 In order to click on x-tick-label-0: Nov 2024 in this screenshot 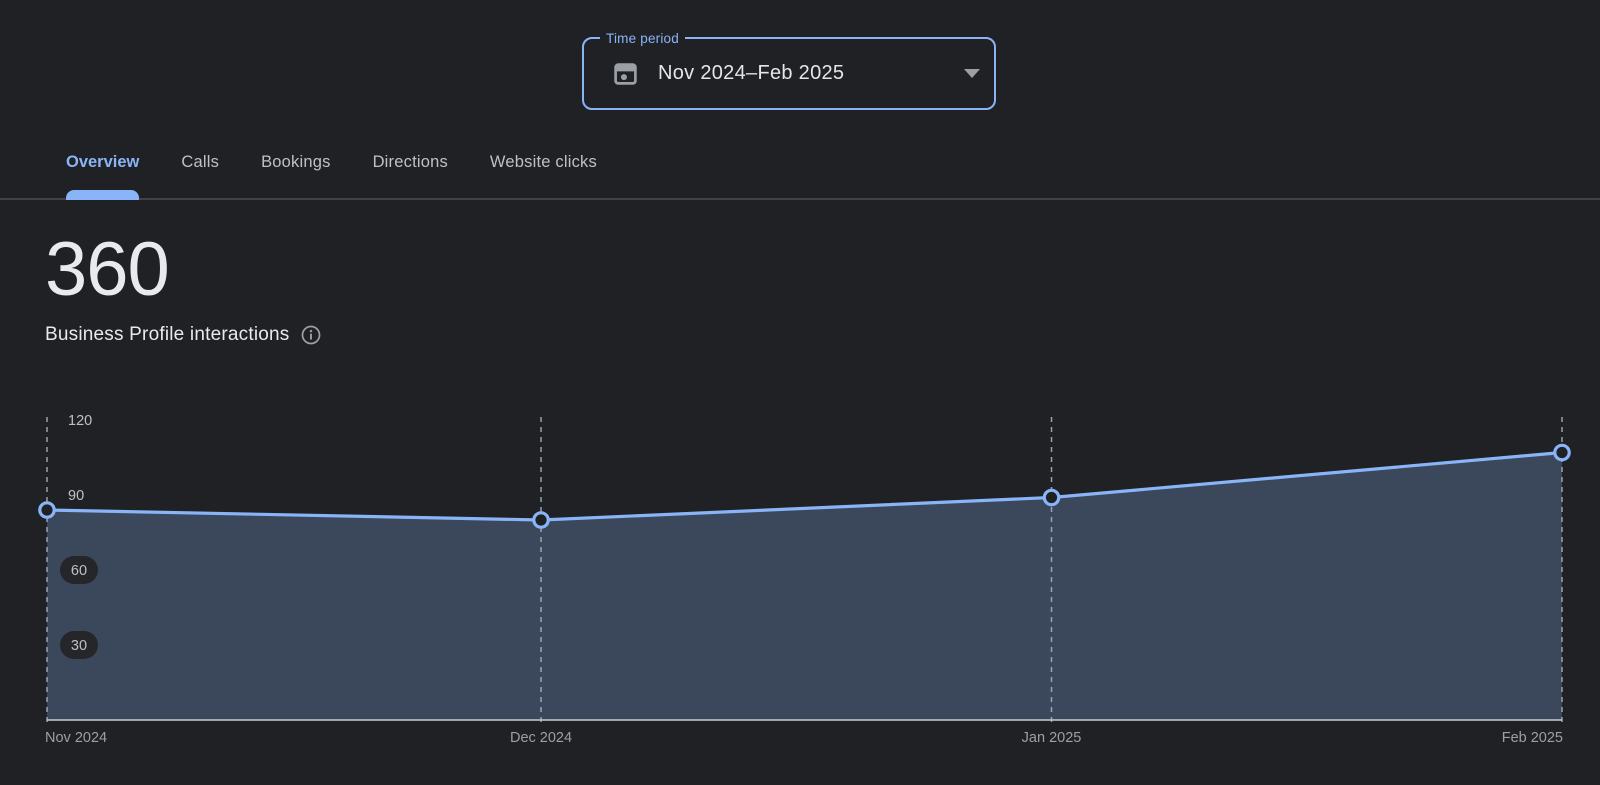, I will do `click(76, 738)`.